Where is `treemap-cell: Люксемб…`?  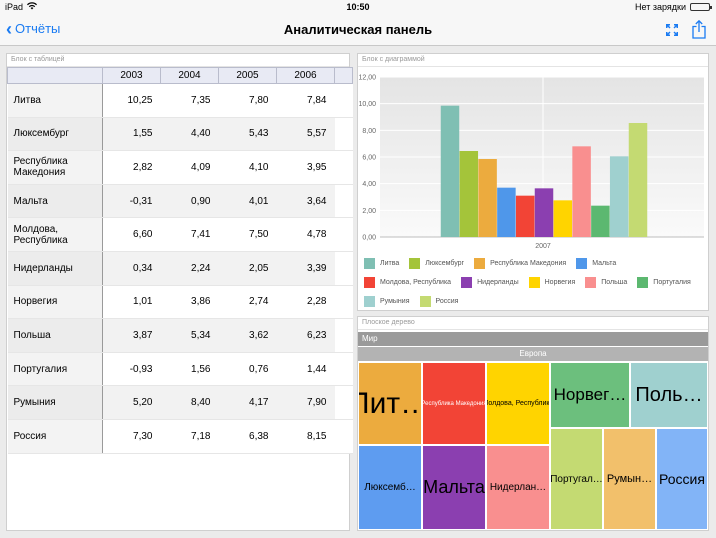
treemap-cell: Люксемб… is located at coordinates (390, 487).